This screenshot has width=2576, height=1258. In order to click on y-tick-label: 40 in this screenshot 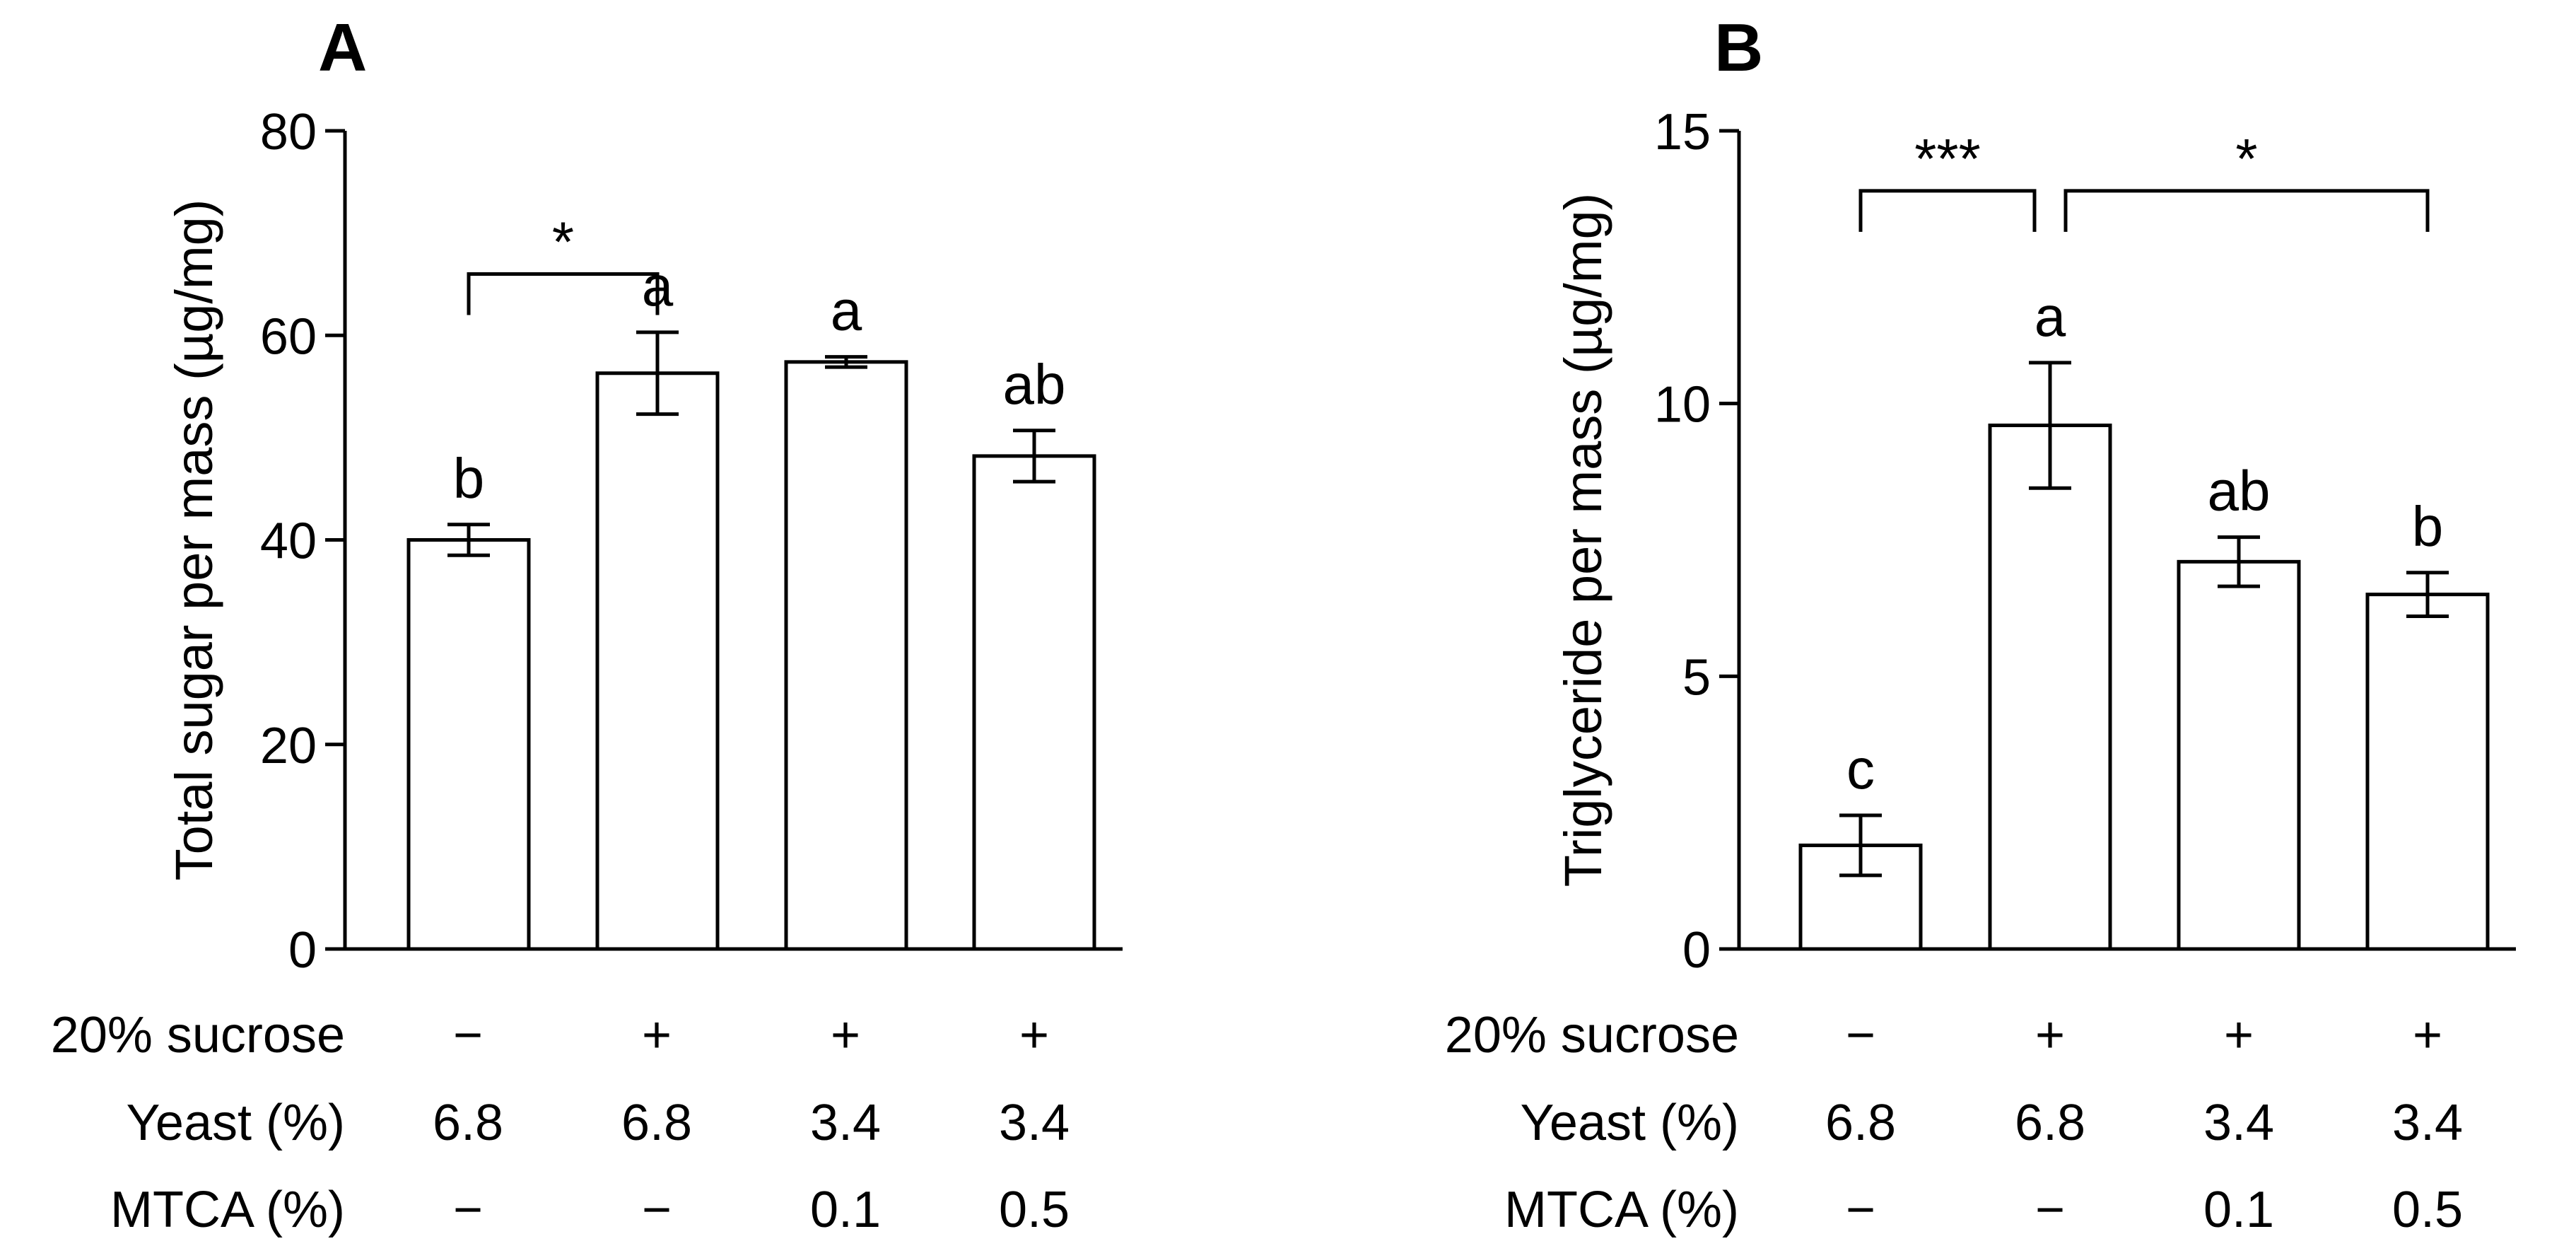, I will do `click(289, 541)`.